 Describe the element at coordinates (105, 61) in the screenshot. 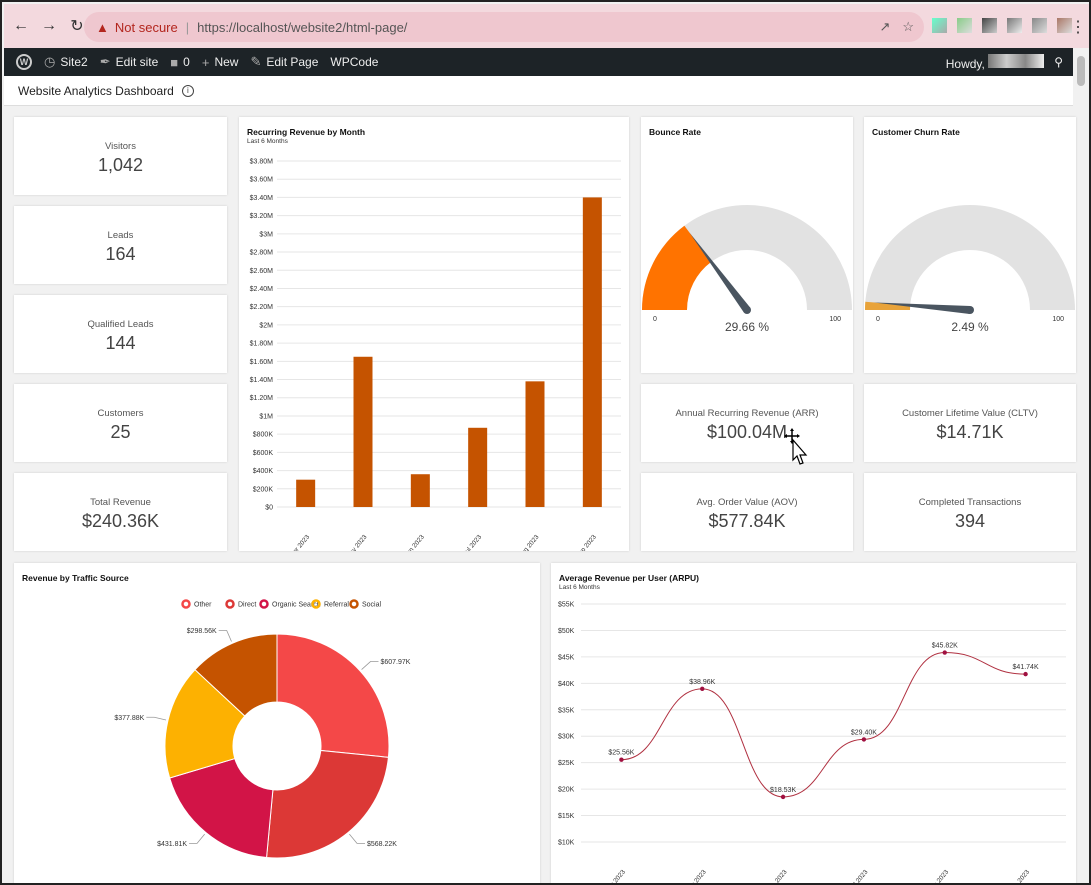

I see `pin-icon: ✒` at that location.